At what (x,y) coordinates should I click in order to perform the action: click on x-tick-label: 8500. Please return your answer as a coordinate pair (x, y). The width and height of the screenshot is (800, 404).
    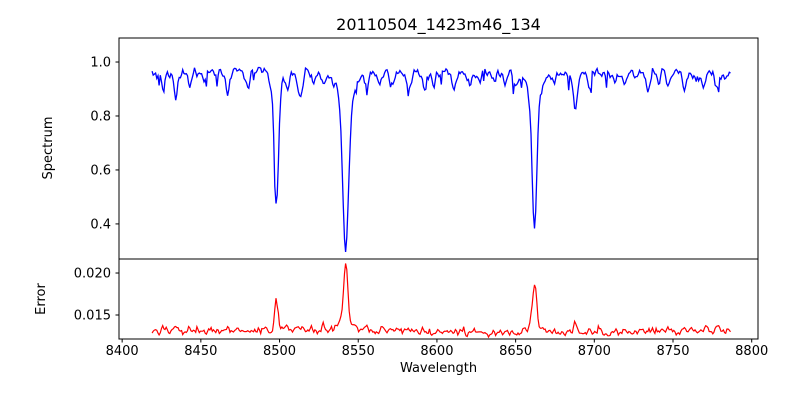
    Looking at the image, I should click on (279, 351).